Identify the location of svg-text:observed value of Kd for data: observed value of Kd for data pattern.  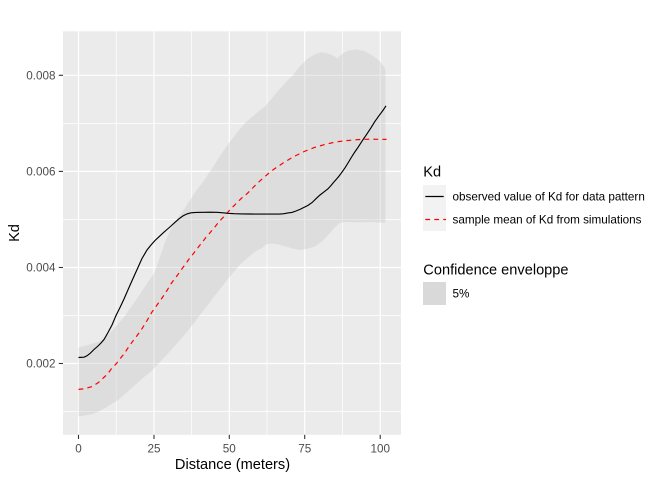
(549, 197).